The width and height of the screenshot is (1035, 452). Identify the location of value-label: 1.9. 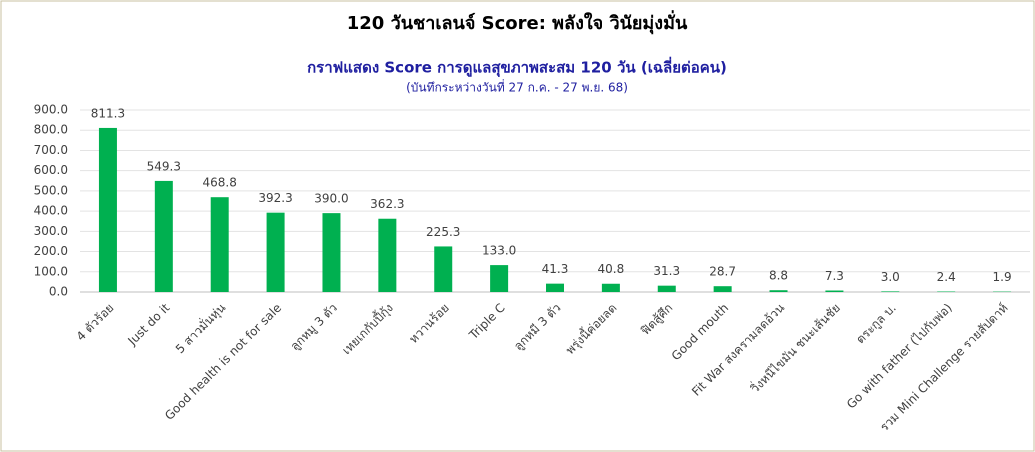
(1002, 277).